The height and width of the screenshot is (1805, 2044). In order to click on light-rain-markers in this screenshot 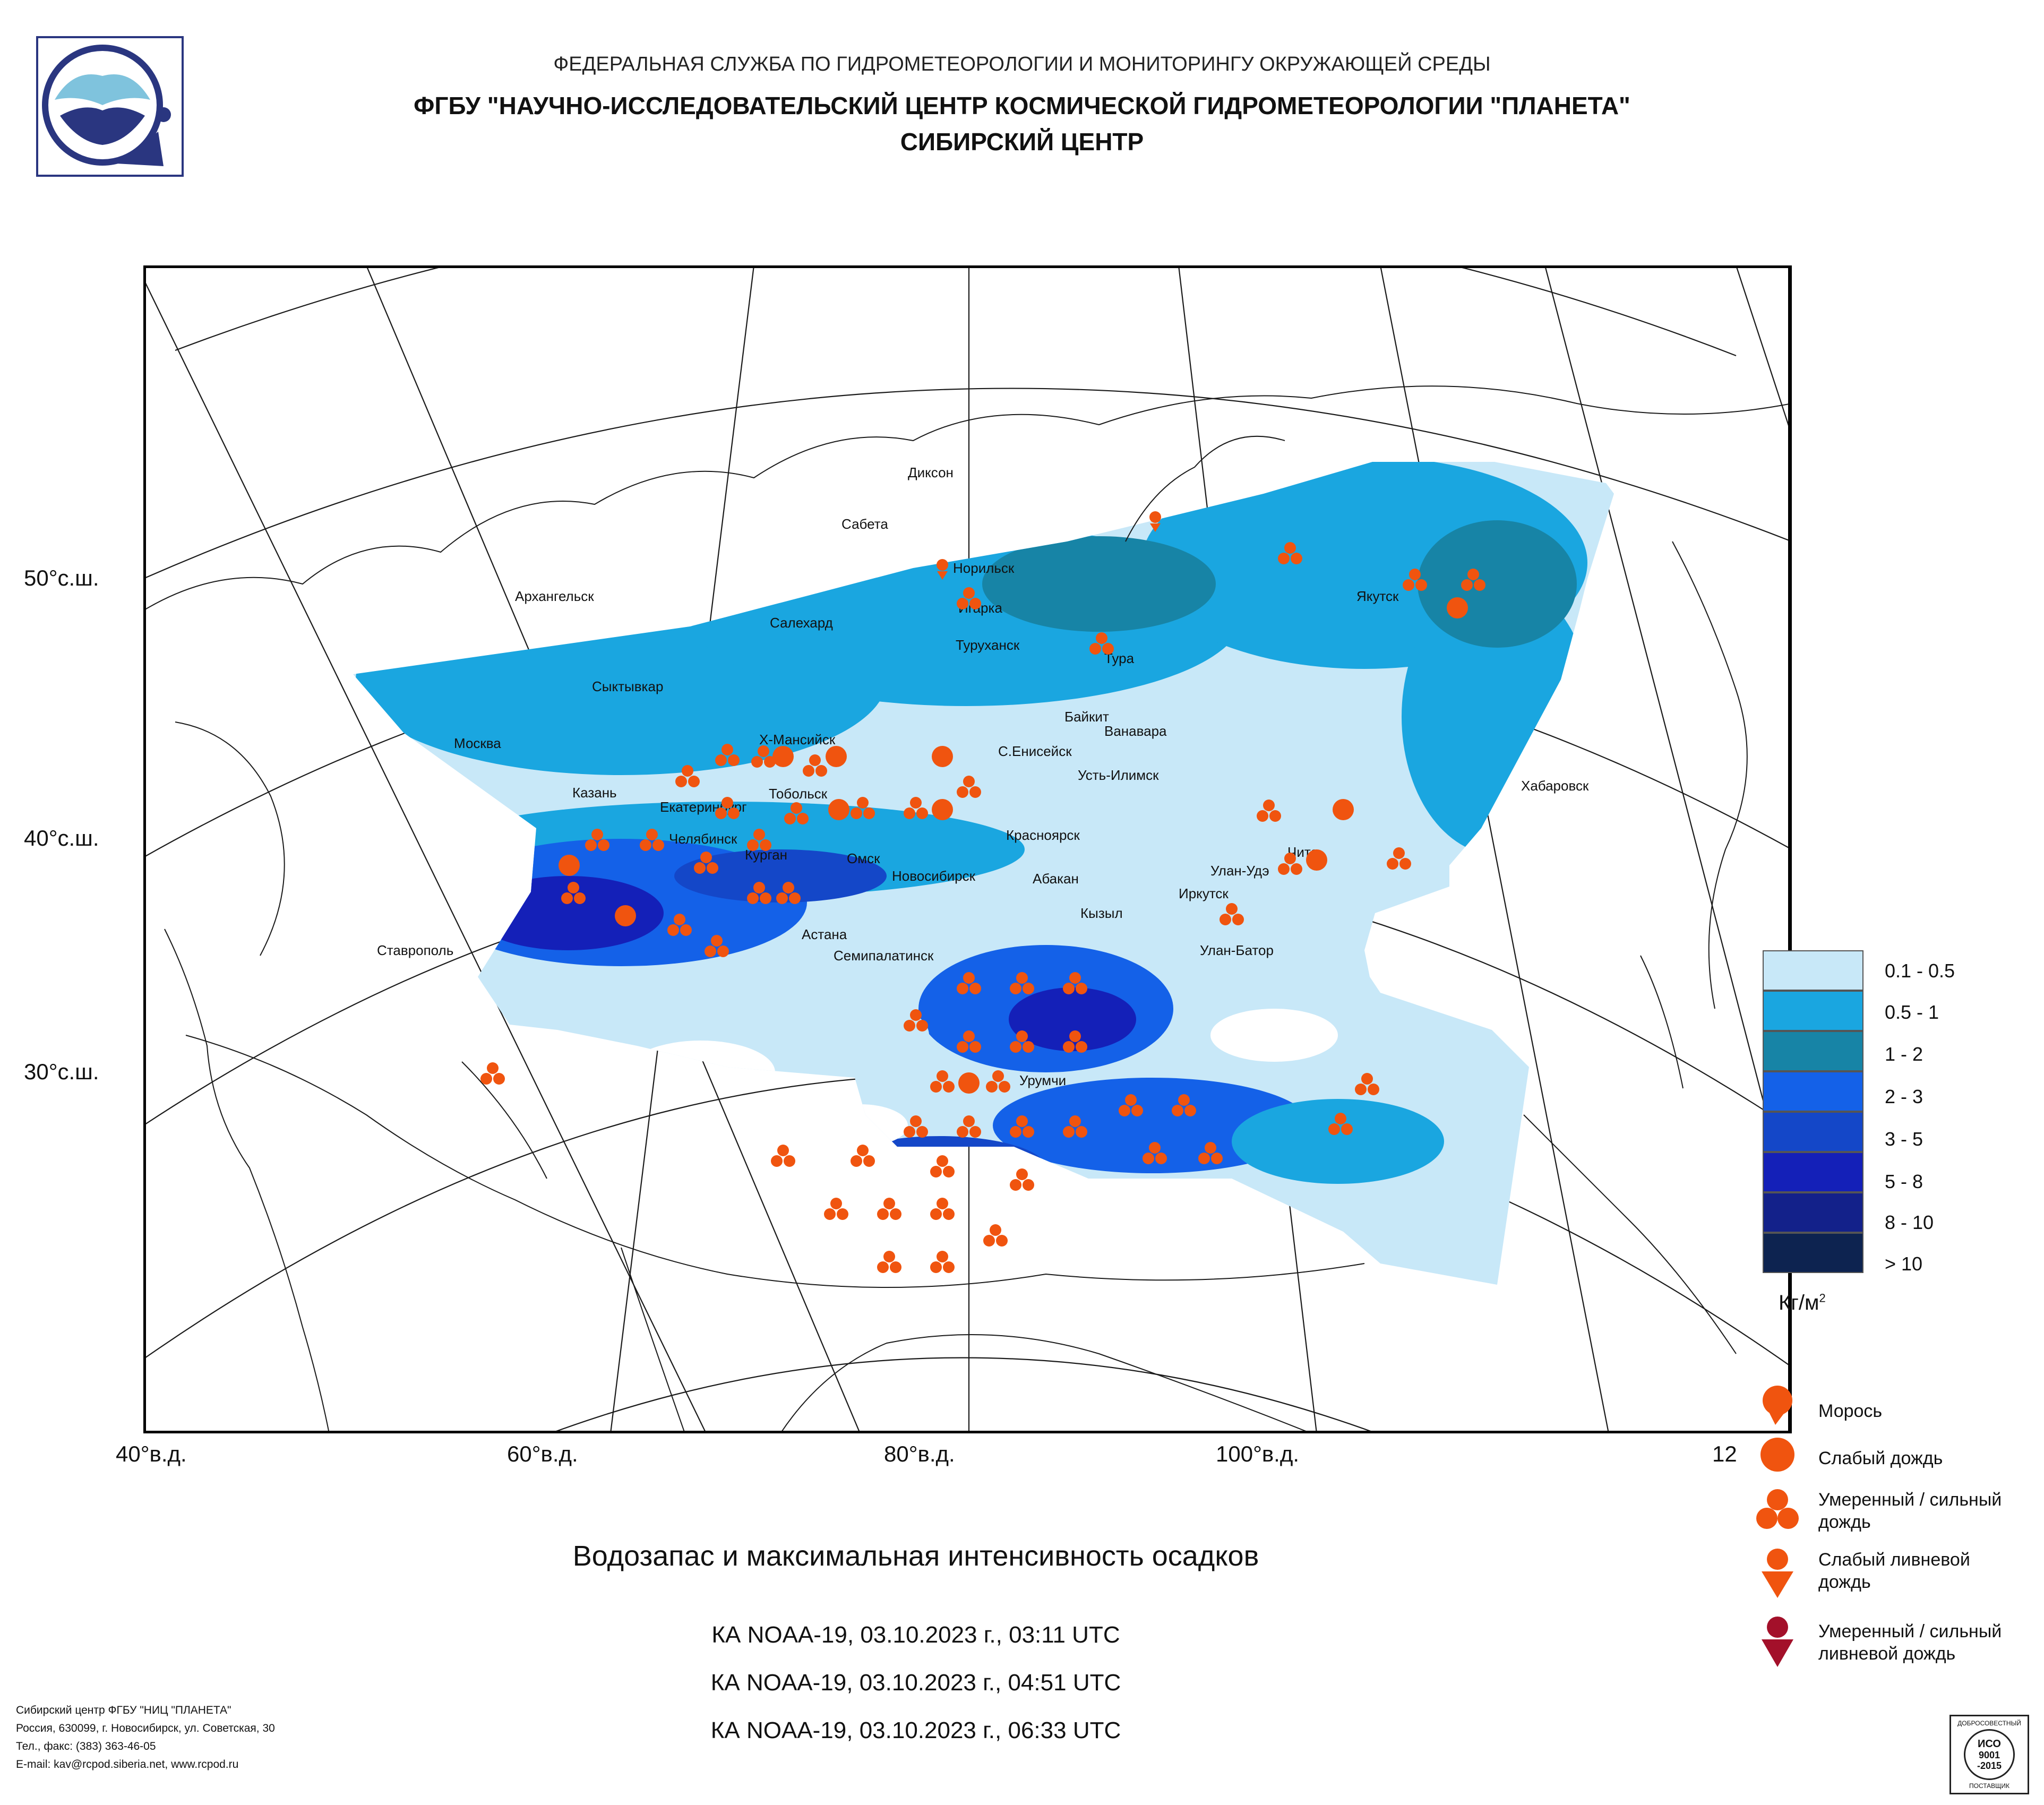, I will do `click(1013, 845)`.